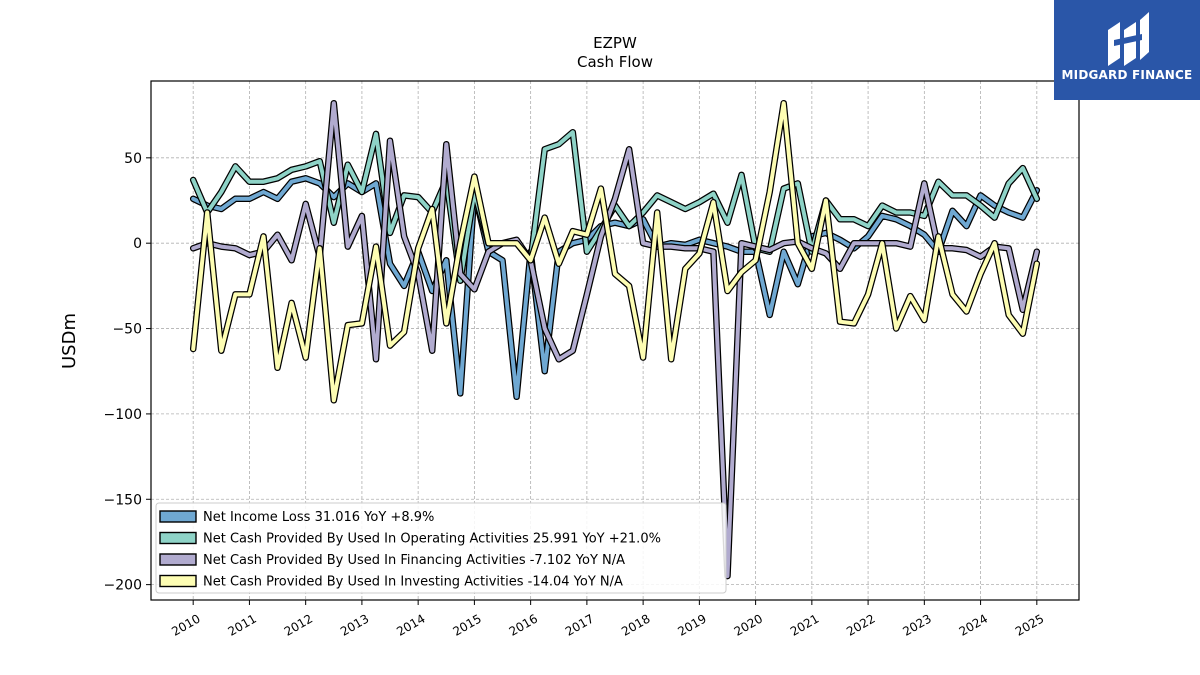 Image resolution: width=1200 pixels, height=675 pixels. What do you see at coordinates (137, 244) in the screenshot?
I see `y-tick-label: 0` at bounding box center [137, 244].